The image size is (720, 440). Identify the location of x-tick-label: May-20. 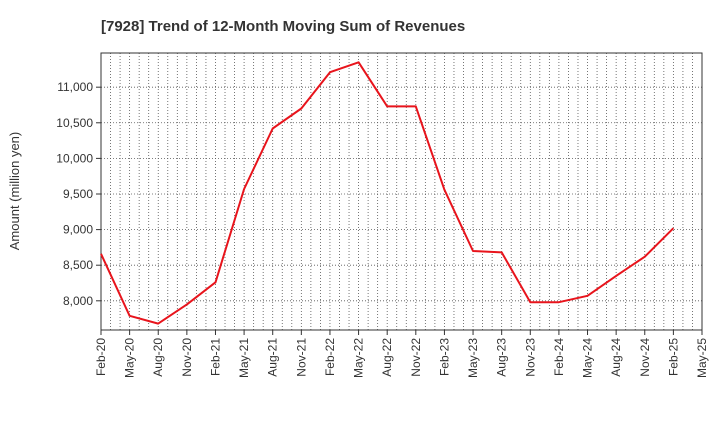
(130, 358).